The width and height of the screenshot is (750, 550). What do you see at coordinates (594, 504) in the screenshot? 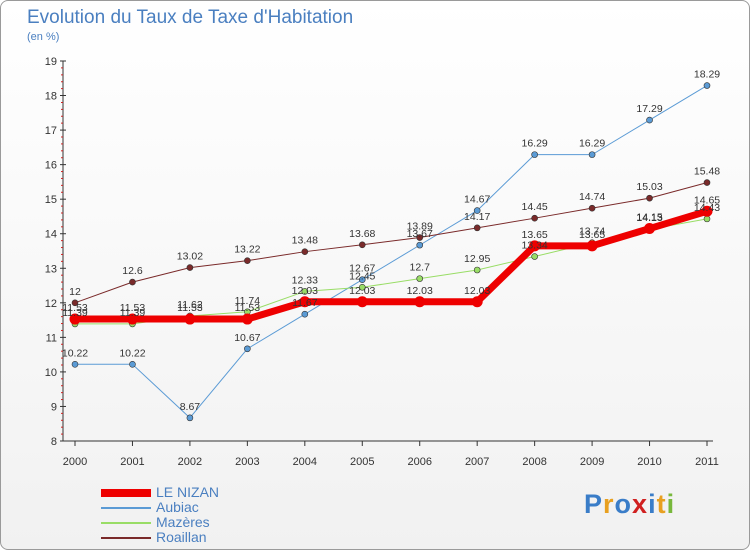
I see `logo-letter: P` at bounding box center [594, 504].